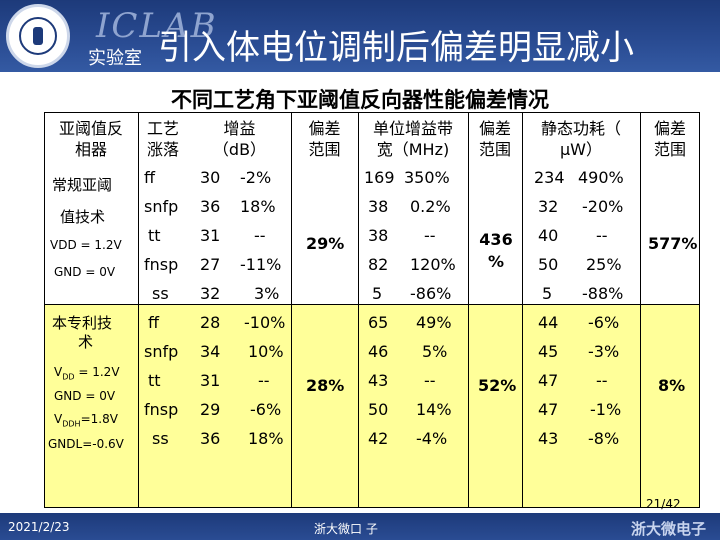 This screenshot has width=720, height=540. What do you see at coordinates (669, 139) in the screenshot?
I see `header-power-range: 偏差 范围` at bounding box center [669, 139].